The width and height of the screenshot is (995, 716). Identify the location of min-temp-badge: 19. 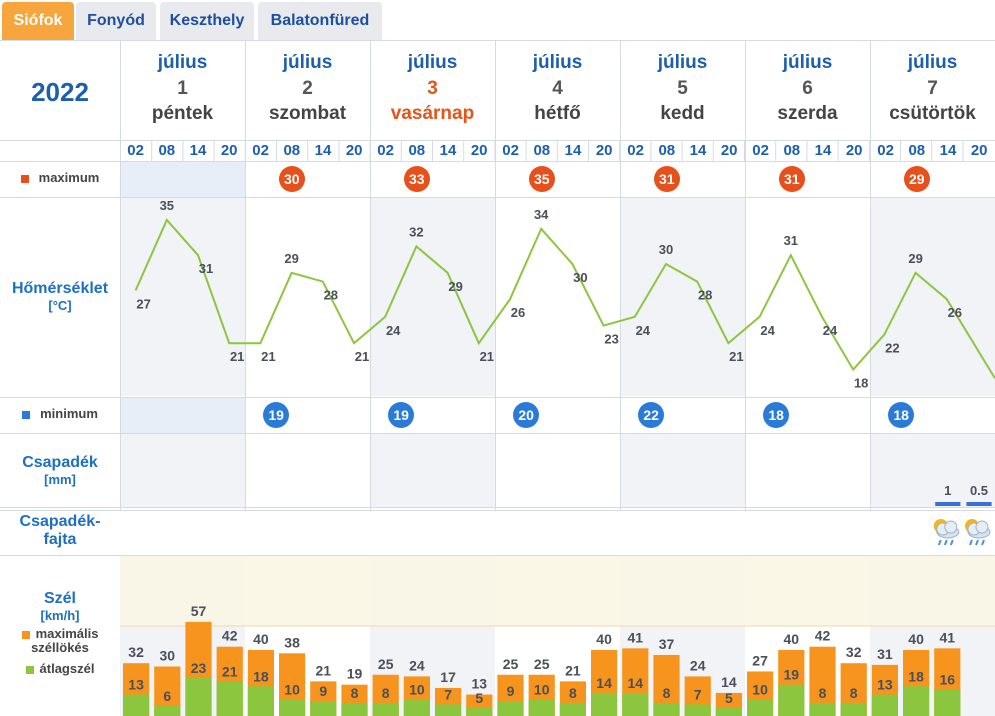
(276, 415).